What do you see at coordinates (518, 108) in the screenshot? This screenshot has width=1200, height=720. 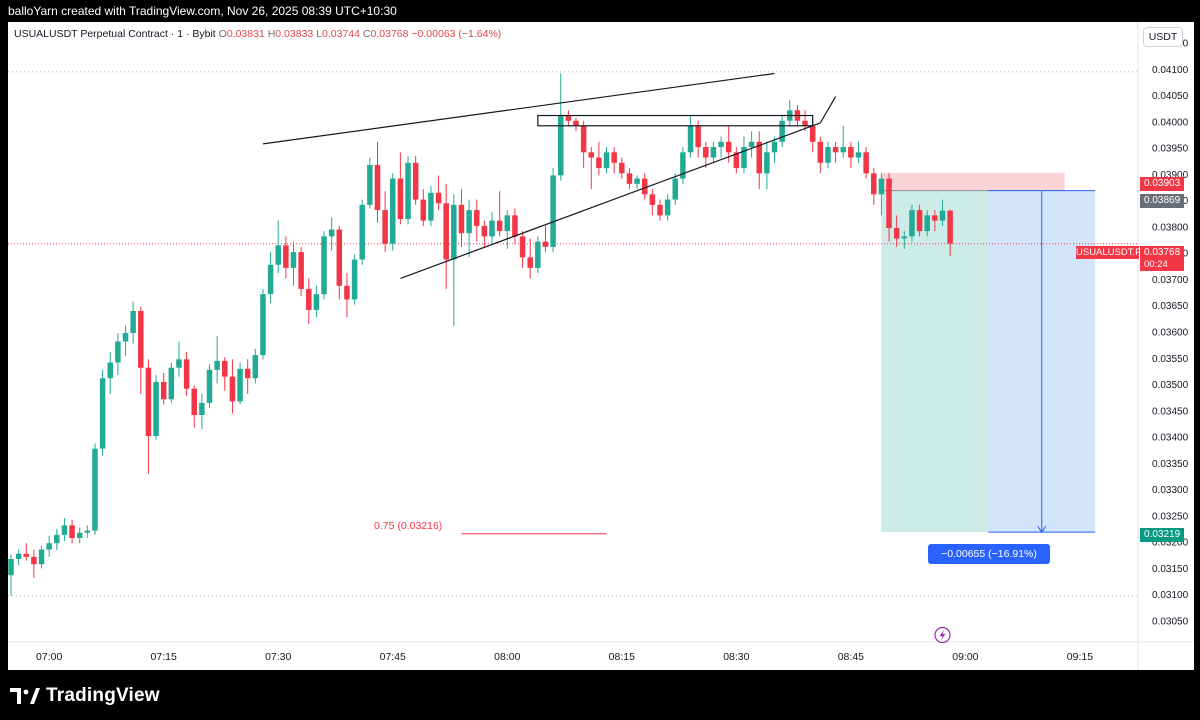 I see `wedge-upper-trendline` at bounding box center [518, 108].